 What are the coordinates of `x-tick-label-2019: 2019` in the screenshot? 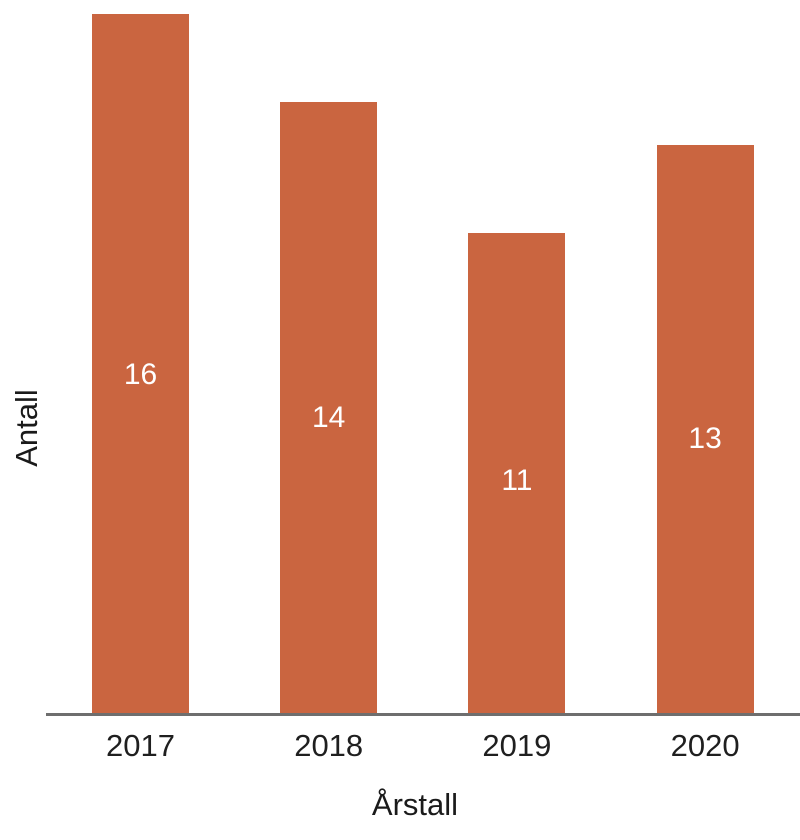 It's located at (517, 745).